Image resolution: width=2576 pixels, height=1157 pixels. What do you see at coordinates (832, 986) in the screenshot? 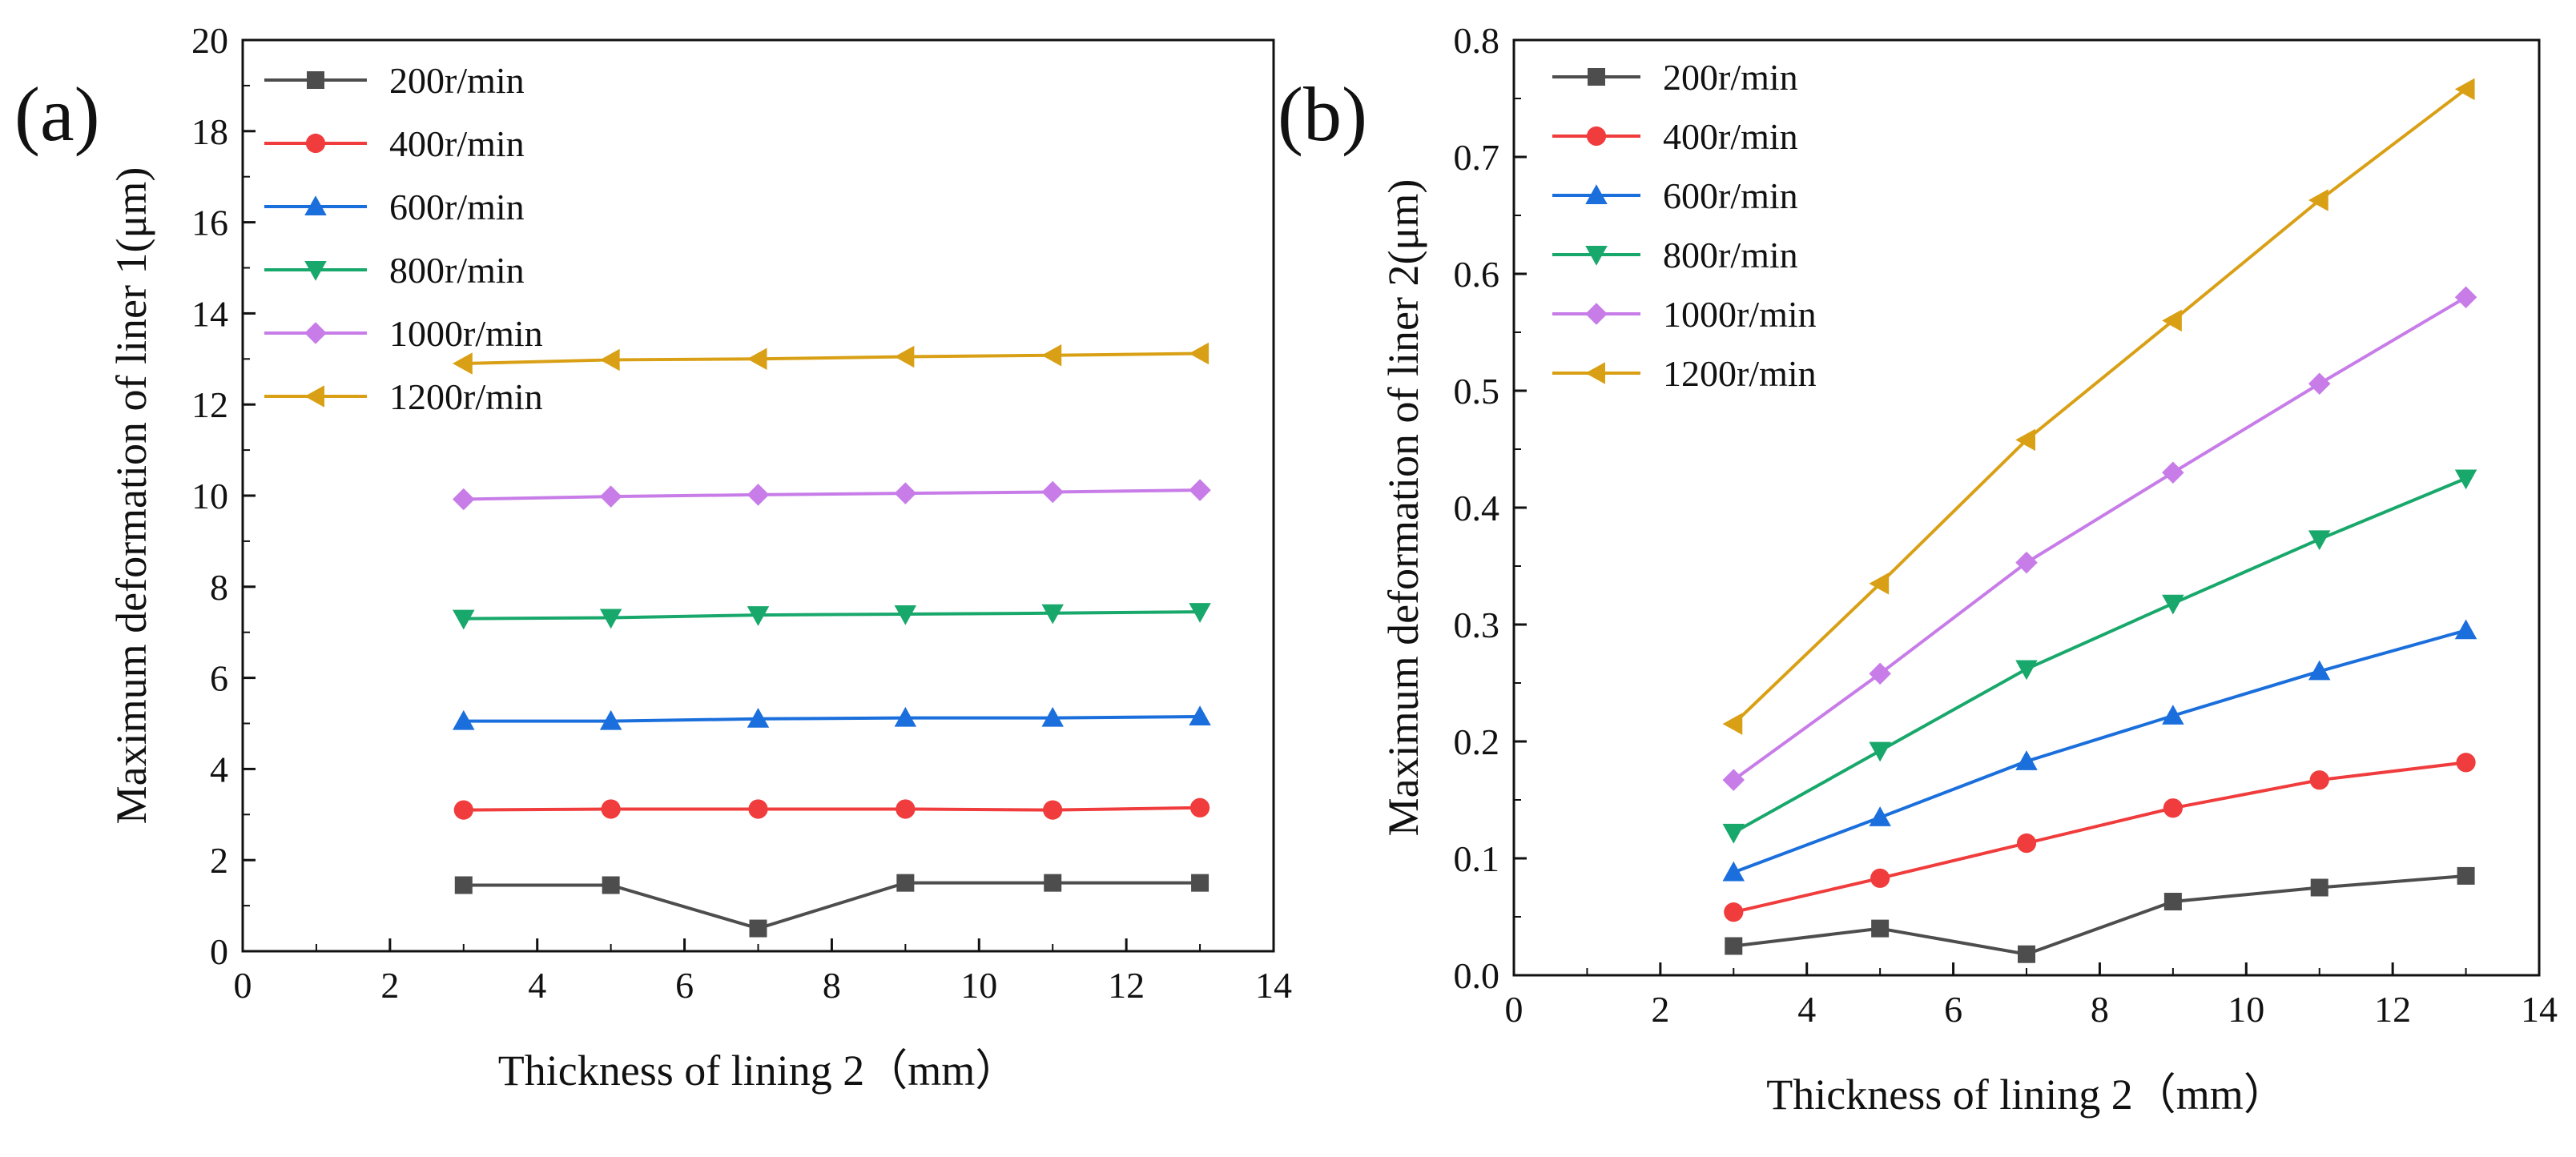
I see `x-tick-label: 8` at bounding box center [832, 986].